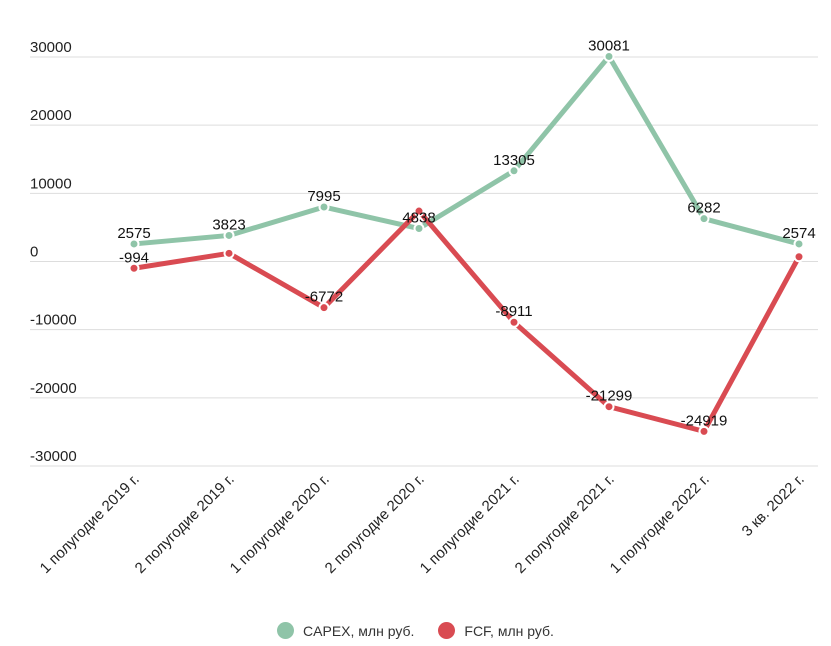 The image size is (831, 646). Describe the element at coordinates (514, 160) in the screenshot. I see `capex-data-label: 13305` at that location.